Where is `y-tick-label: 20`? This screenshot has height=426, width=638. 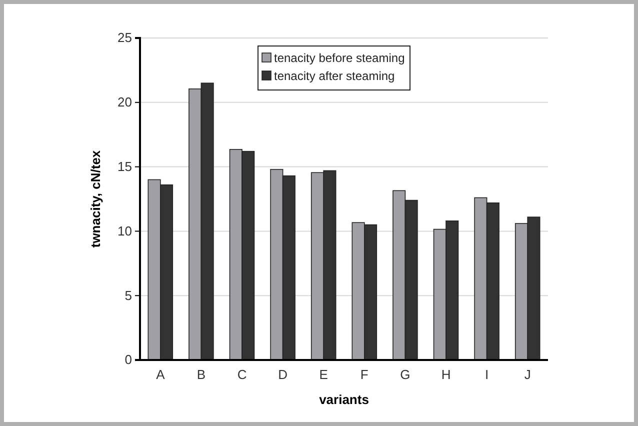 y-tick-label: 20 is located at coordinates (125, 102).